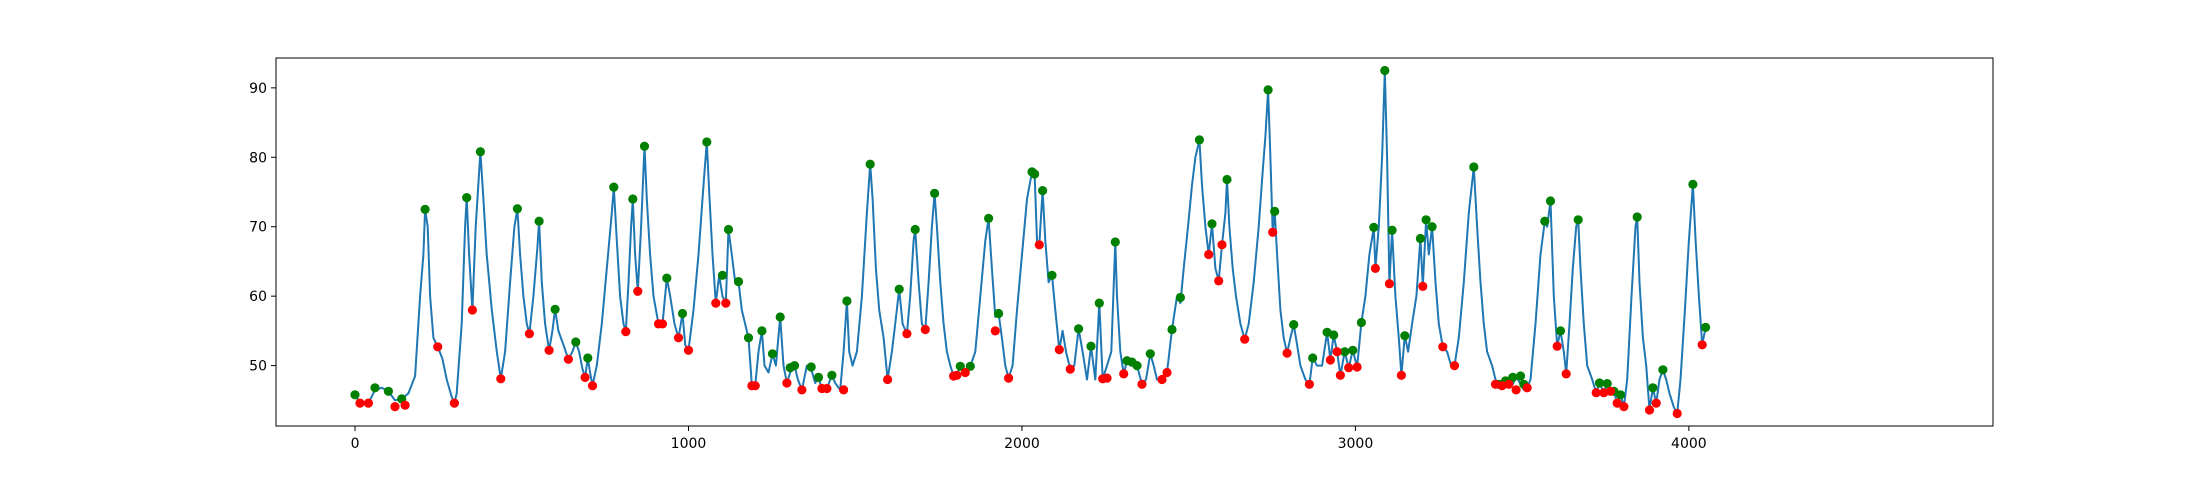 This screenshot has width=2206, height=480. Describe the element at coordinates (1029, 439) in the screenshot. I see `x-axis: 0 1000 2000 3000 4000` at that location.